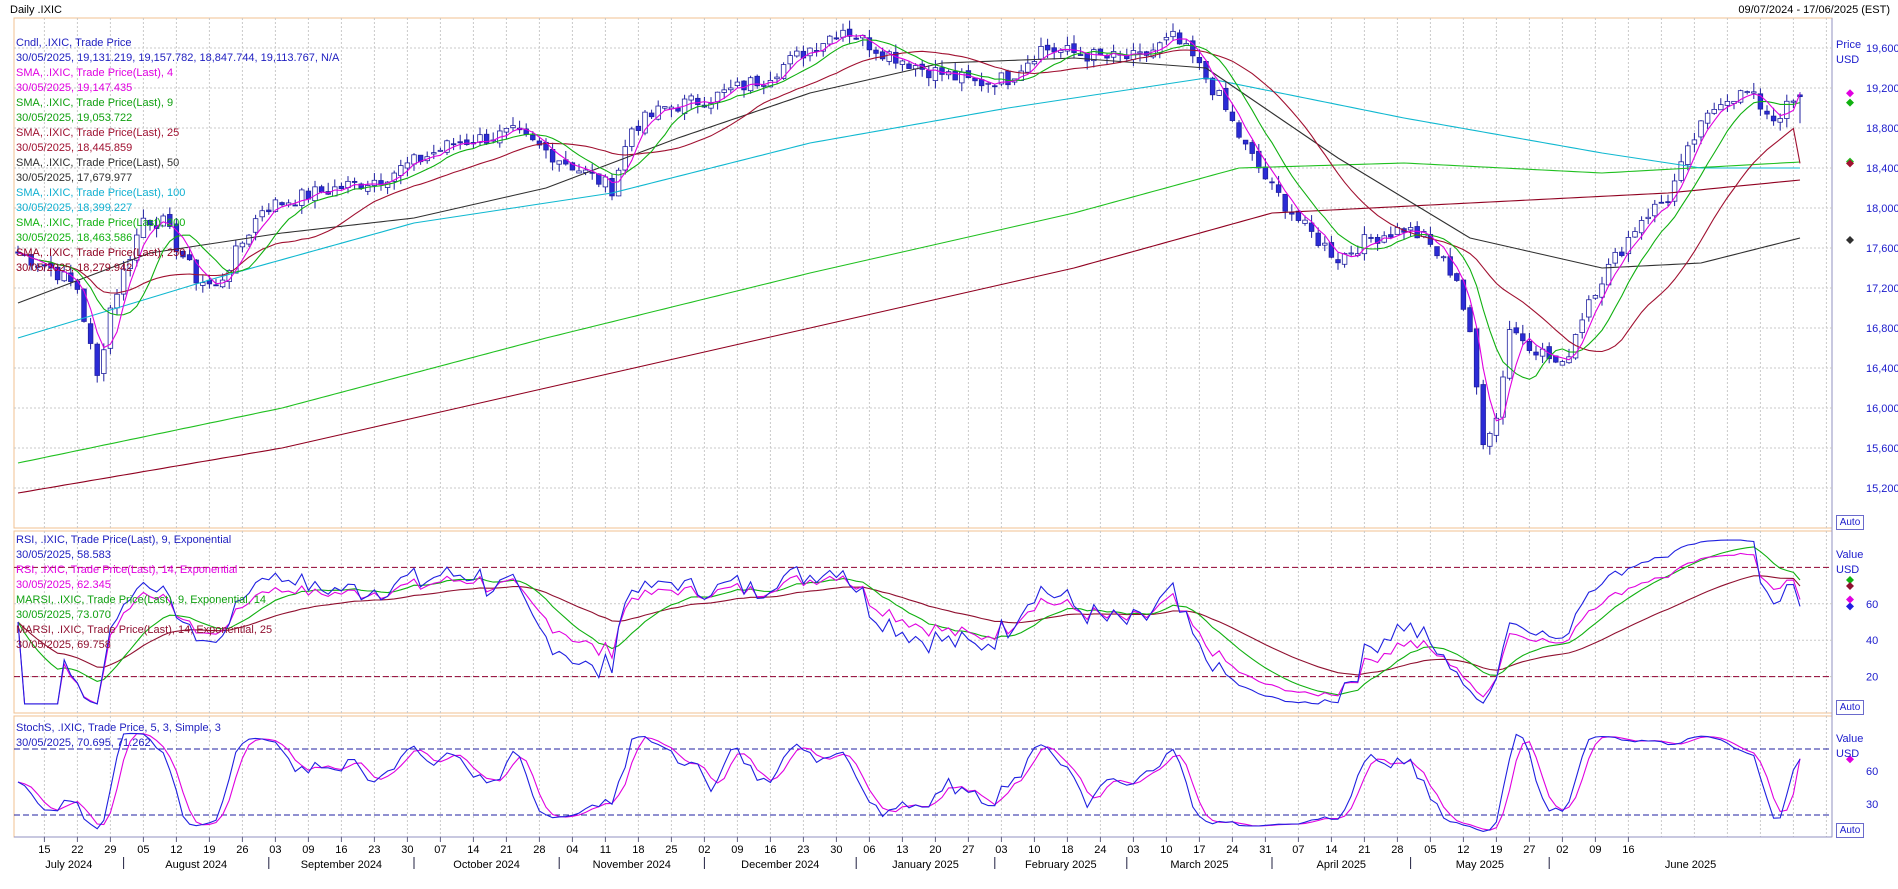  I want to click on rsi-tick-label: 20, so click(1872, 678).